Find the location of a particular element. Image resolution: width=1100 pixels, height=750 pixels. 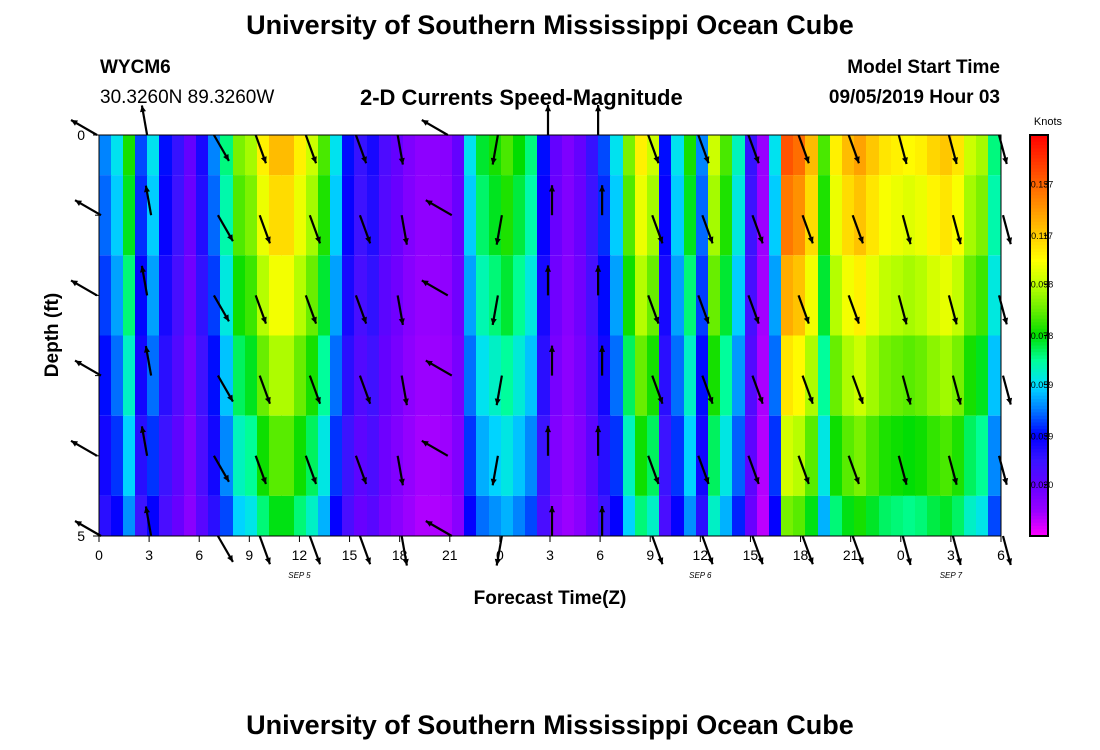

x-tick-label: 15 is located at coordinates (751, 555).